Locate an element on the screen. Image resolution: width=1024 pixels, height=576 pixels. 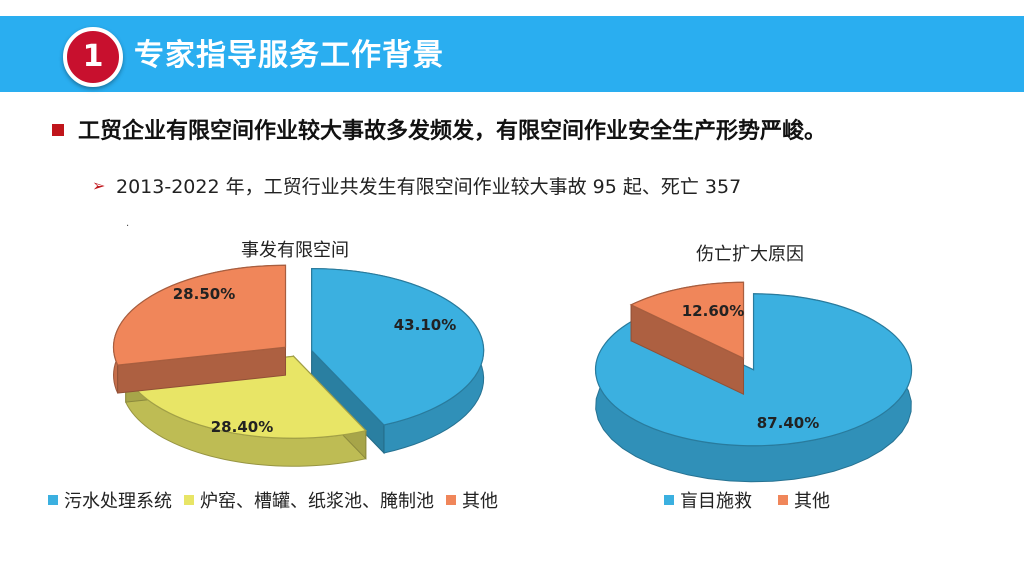
page-title: 专家指导服务工作背景 is located at coordinates (289, 55).